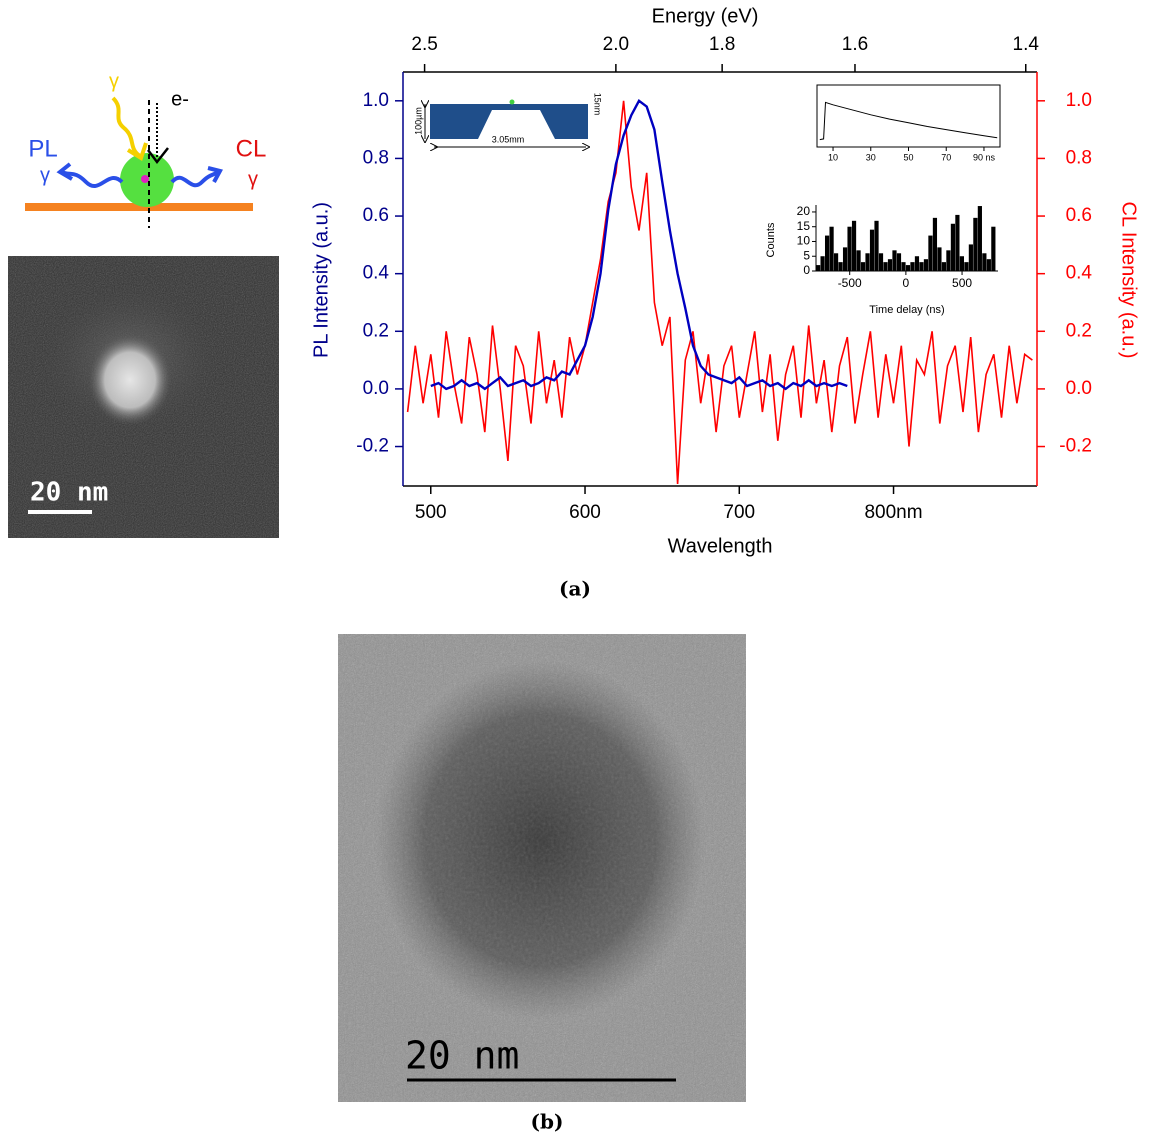 This screenshot has height=1142, width=1151. Describe the element at coordinates (585, 512) in the screenshot. I see `x-tick-label: 600` at that location.